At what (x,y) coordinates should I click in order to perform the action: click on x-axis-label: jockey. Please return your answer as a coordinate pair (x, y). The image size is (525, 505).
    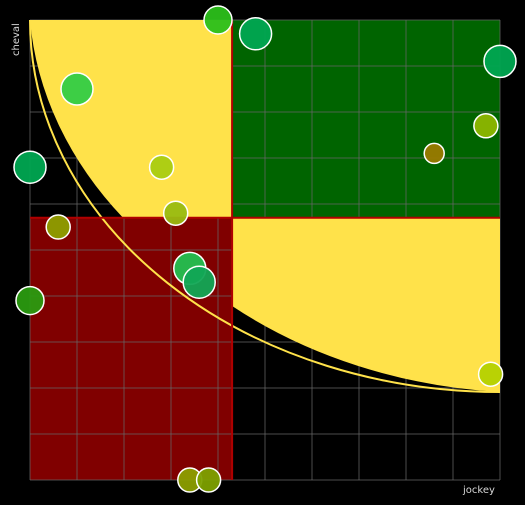
    Looking at the image, I should click on (478, 490).